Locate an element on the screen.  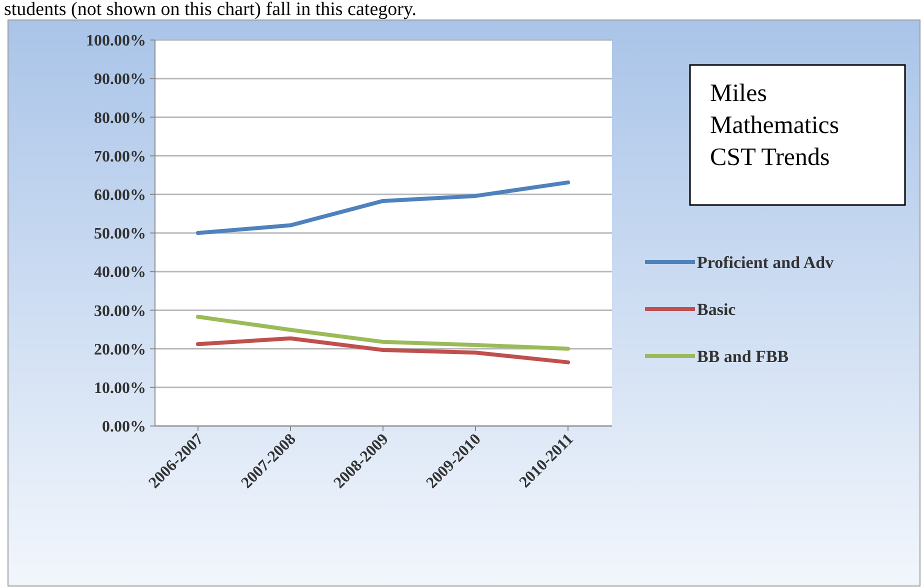
y-tick-label: 70.00% is located at coordinates (120, 157).